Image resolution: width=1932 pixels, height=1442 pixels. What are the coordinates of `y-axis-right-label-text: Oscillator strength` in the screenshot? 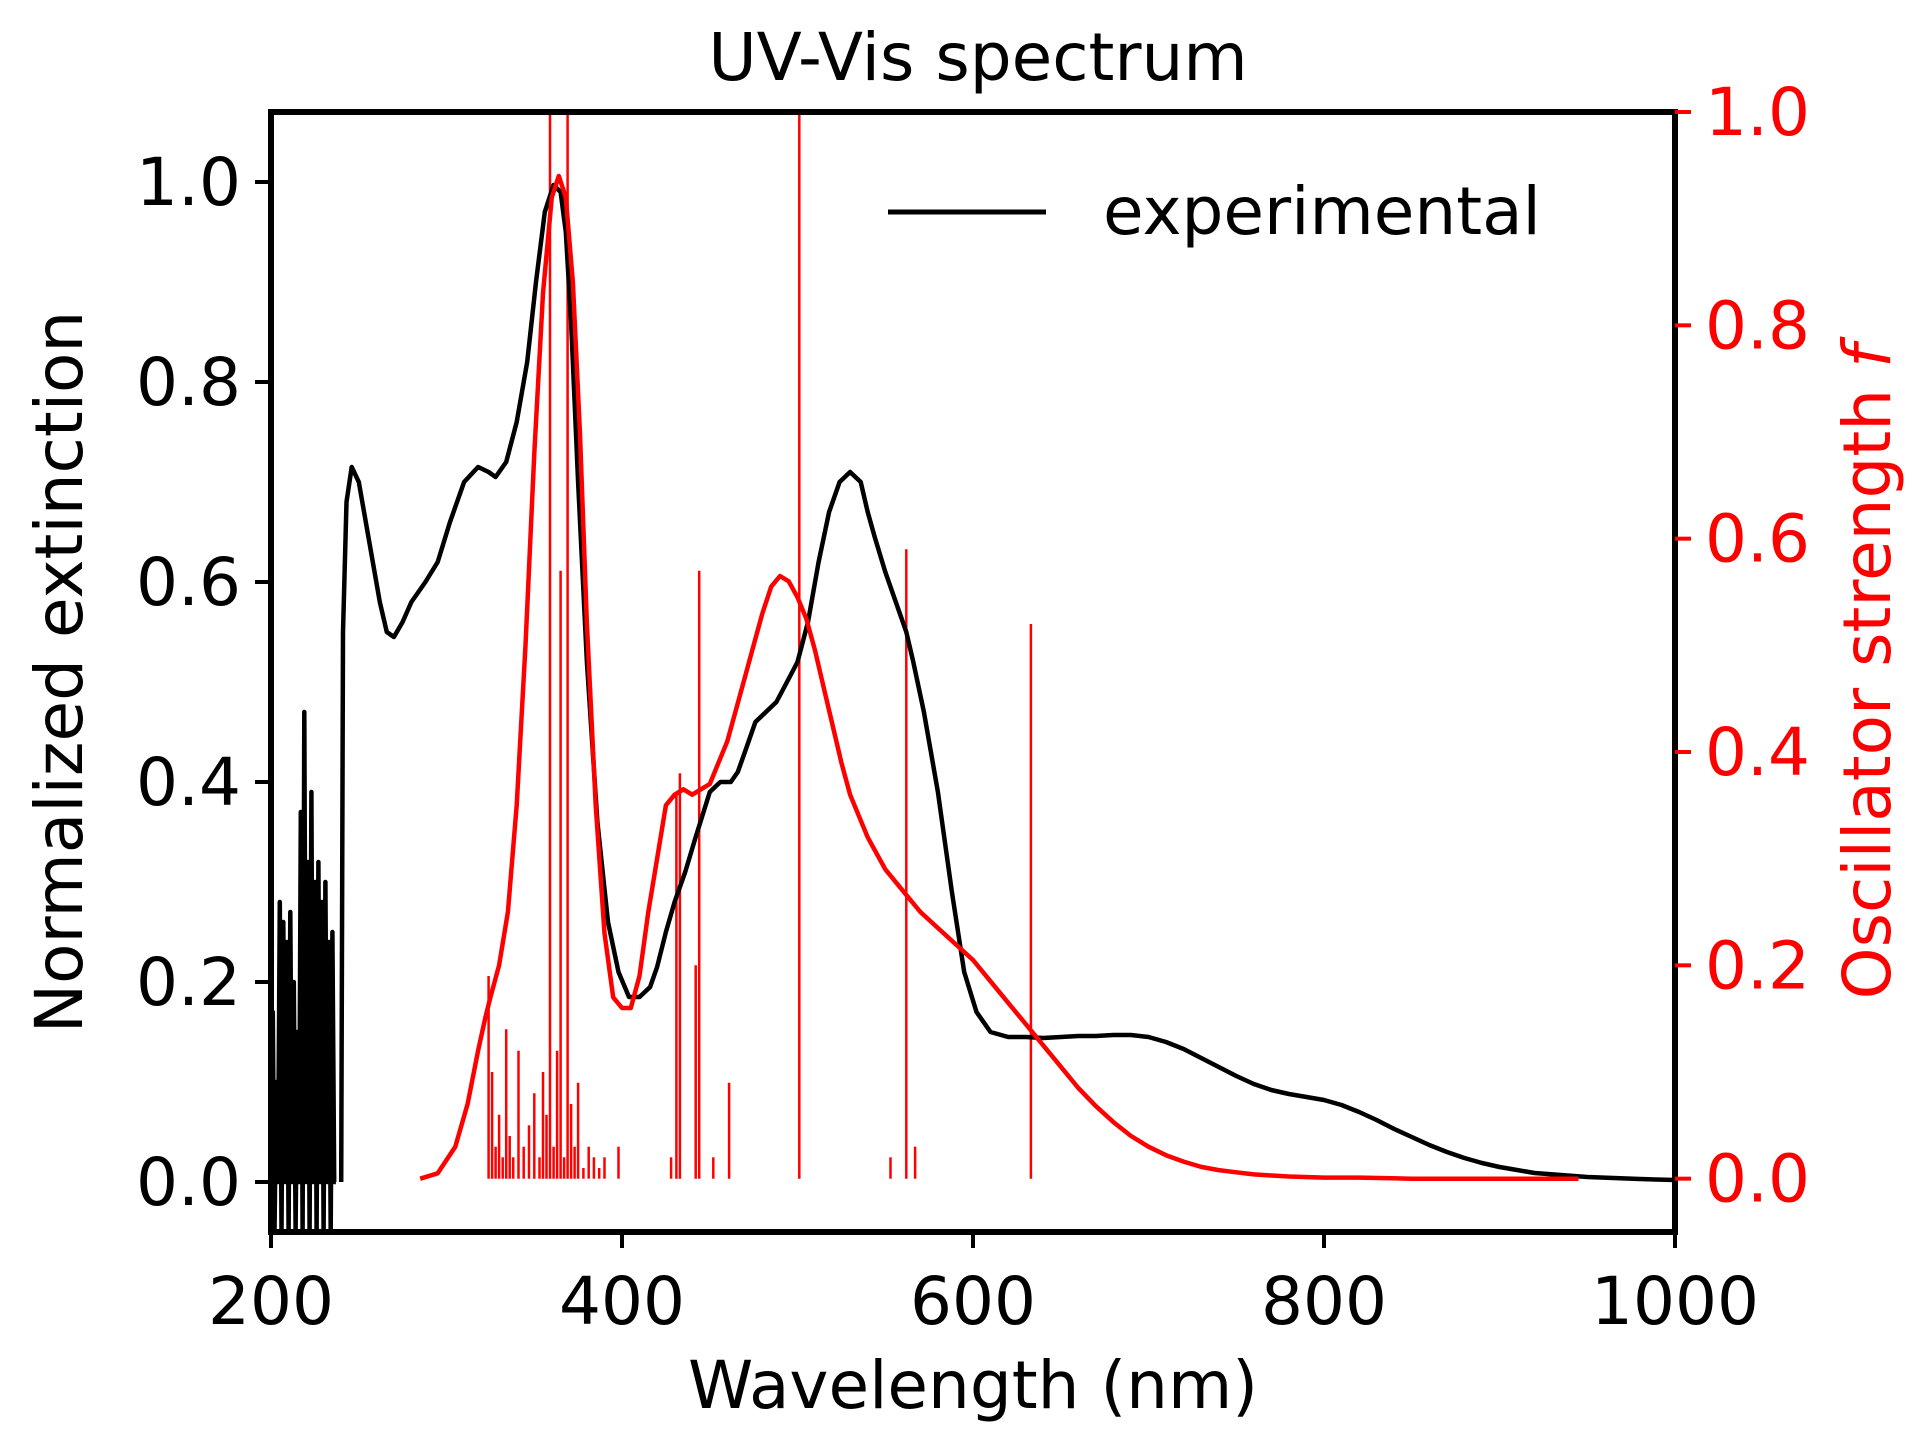 It's located at (1867, 683).